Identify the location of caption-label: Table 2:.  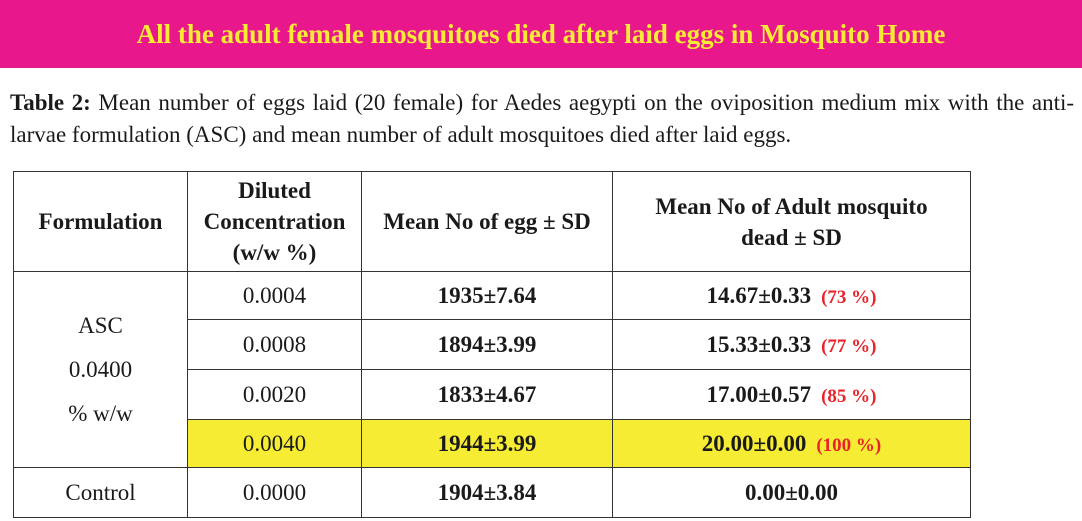
(50, 102).